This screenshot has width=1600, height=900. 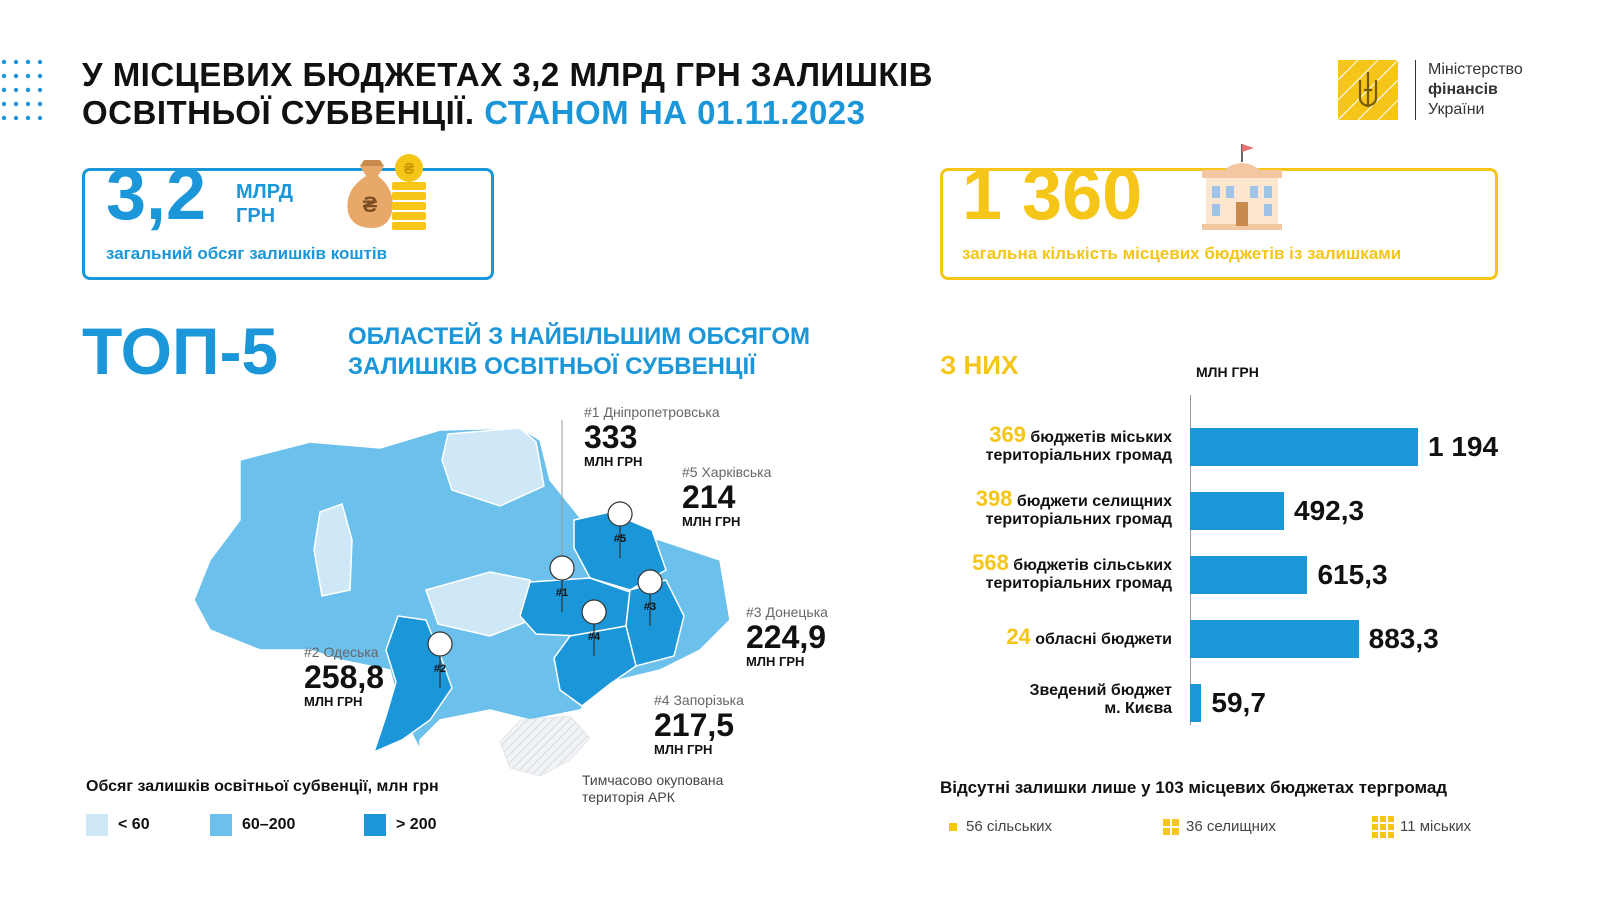 I want to click on total-amount-unit: МЛРД ГРН, so click(x=264, y=204).